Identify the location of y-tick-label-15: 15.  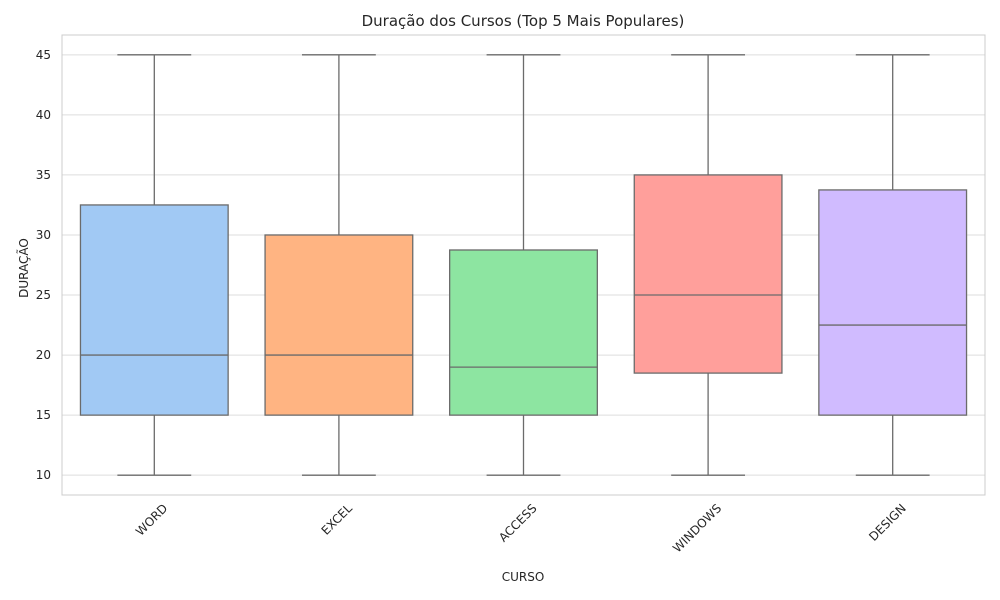
(43, 415).